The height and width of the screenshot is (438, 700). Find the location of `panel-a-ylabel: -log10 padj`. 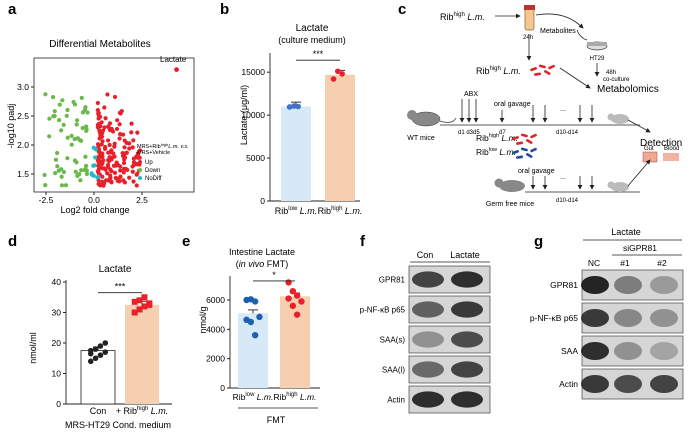

panel-a-ylabel: -log10 padj is located at coordinates (11, 126).